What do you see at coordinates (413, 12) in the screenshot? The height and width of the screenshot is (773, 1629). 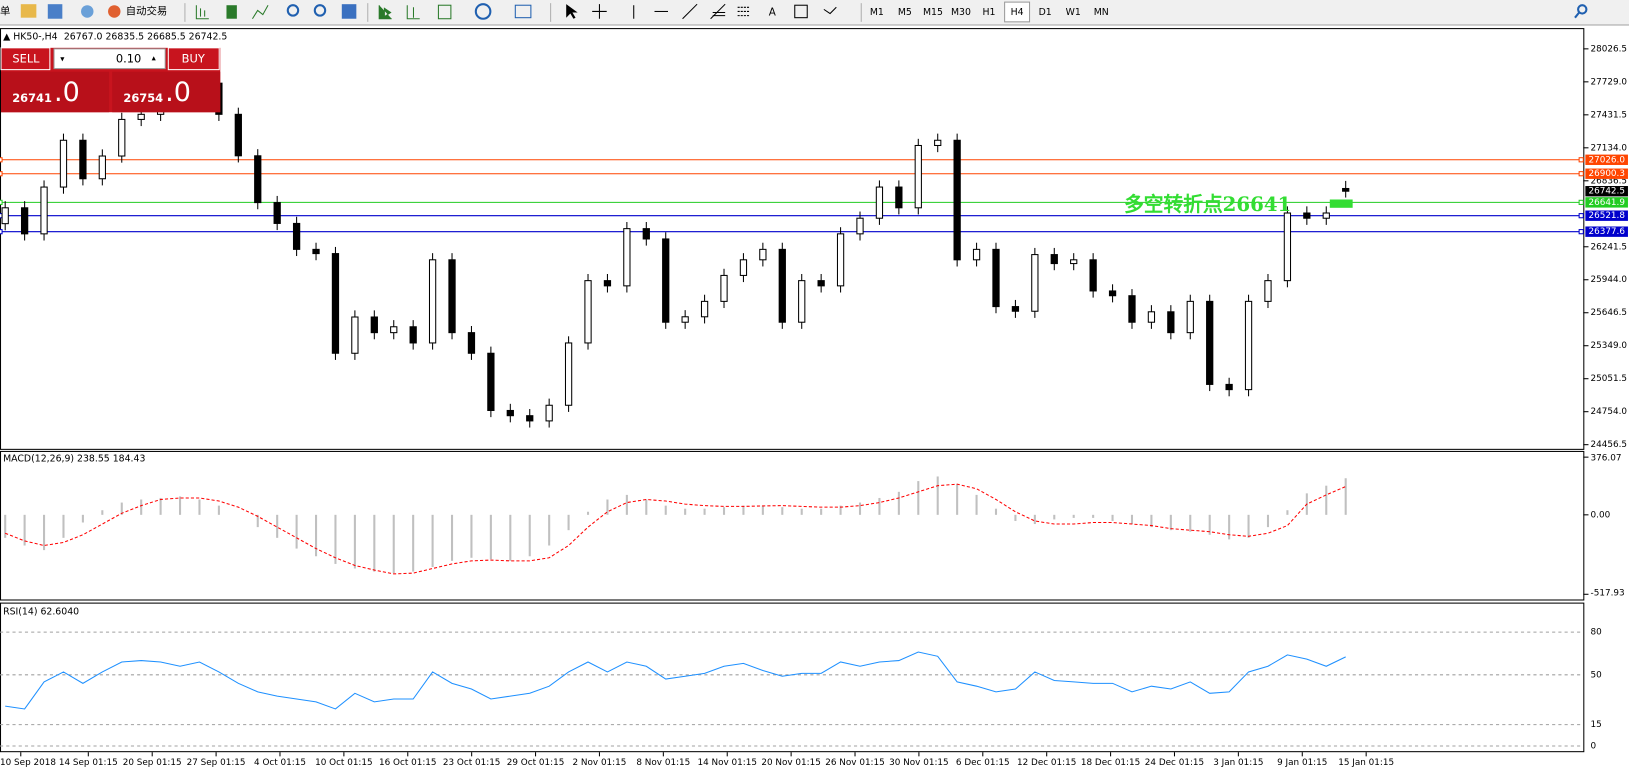 I see `icon-shift` at bounding box center [413, 12].